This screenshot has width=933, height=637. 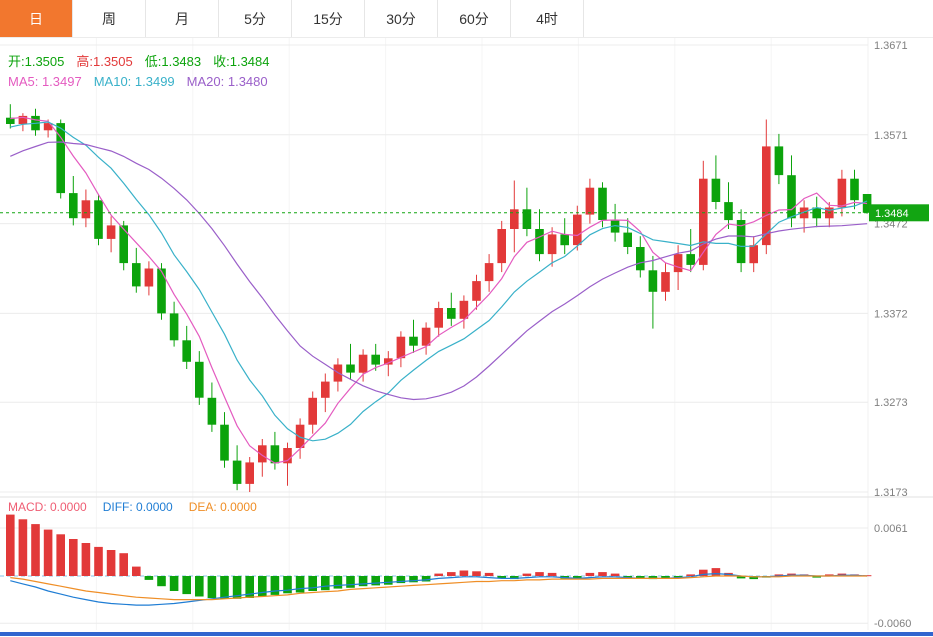 I want to click on tab-week: 周, so click(x=109, y=18).